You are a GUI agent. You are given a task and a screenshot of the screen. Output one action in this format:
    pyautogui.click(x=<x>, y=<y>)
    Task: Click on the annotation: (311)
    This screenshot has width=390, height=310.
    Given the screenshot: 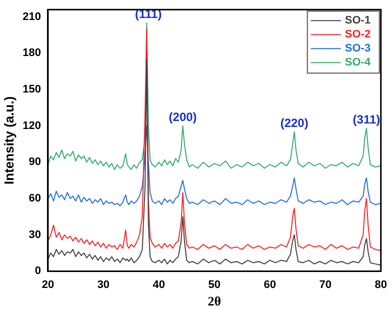 What is the action you would take?
    pyautogui.click(x=366, y=119)
    